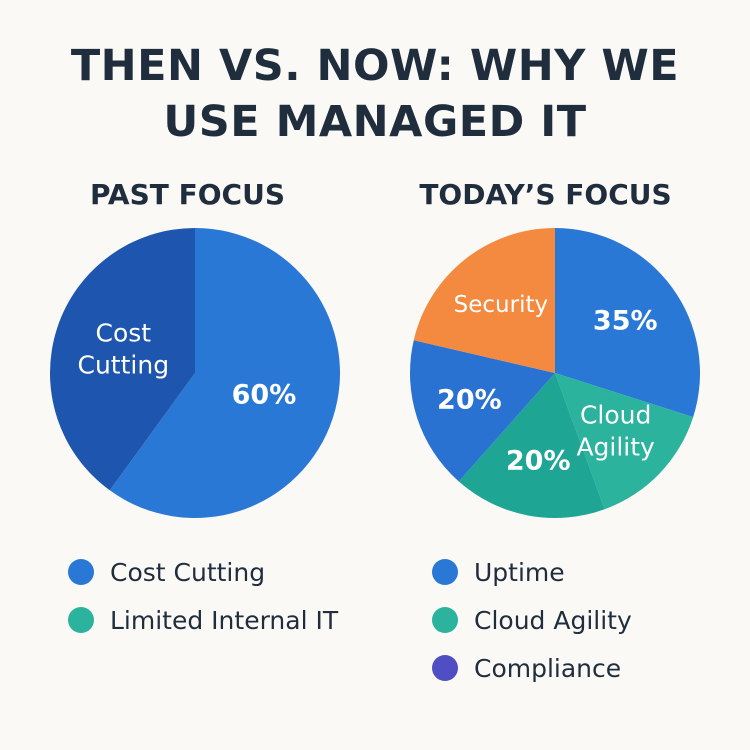 The image size is (750, 750). I want to click on past-focus-title: PAST FOCUS, so click(187, 194).